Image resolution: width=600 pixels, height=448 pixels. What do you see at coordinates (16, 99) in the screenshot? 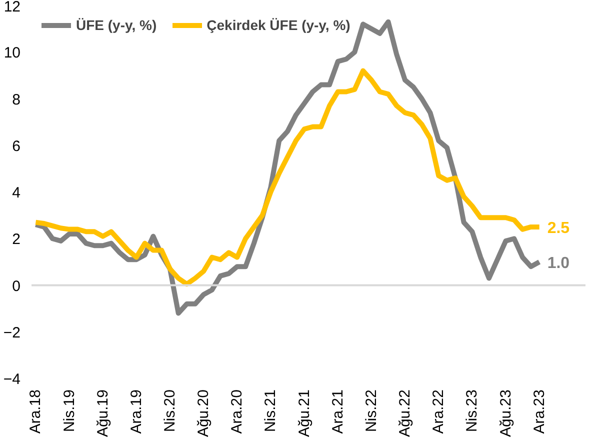
I see `y-tick-label: 8` at bounding box center [16, 99].